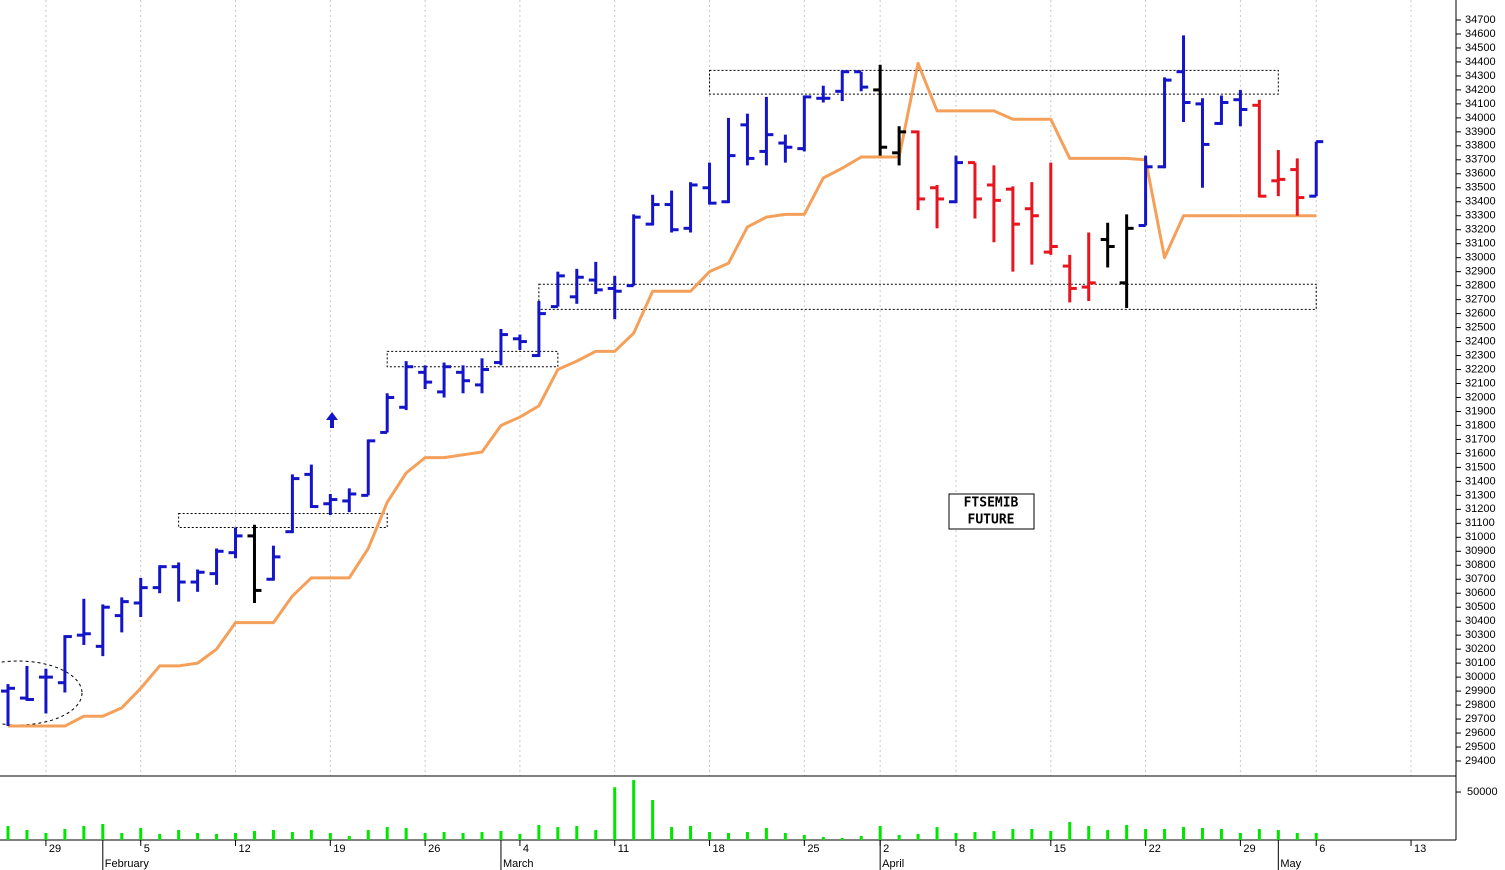  What do you see at coordinates (127, 864) in the screenshot?
I see `month-label: February` at bounding box center [127, 864].